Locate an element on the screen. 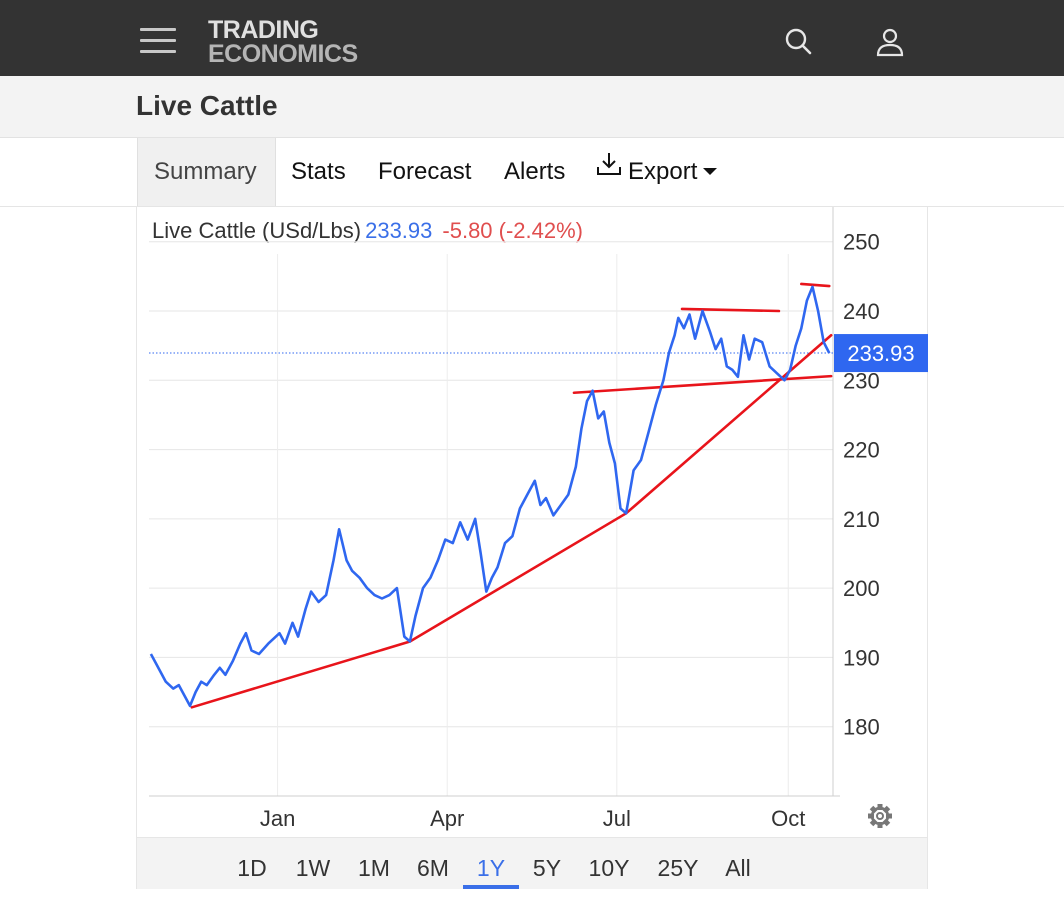 This screenshot has height=901, width=1064. hamburger-icon is located at coordinates (158, 42).